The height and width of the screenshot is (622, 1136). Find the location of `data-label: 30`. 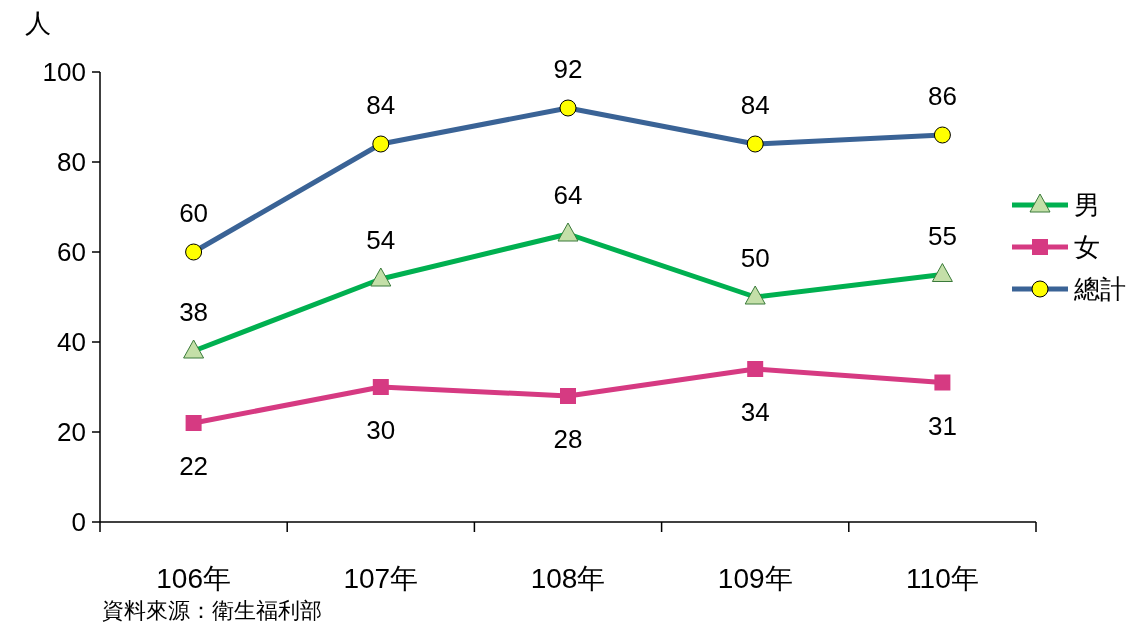

data-label: 30 is located at coordinates (381, 430).